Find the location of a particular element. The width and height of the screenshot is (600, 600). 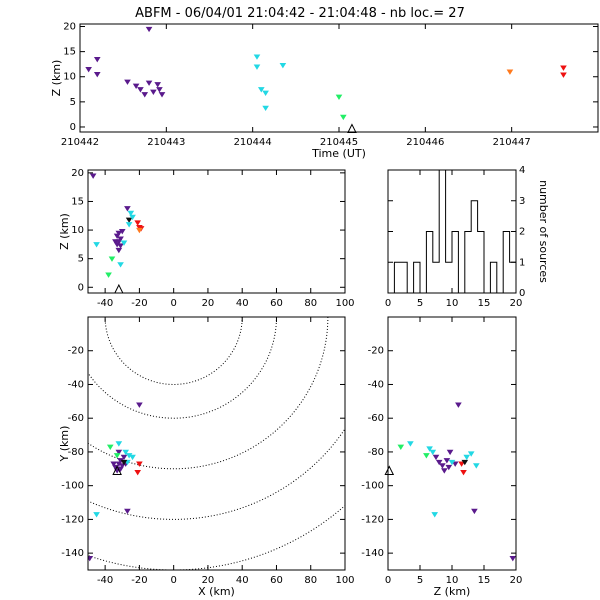

x-tick-label: 15 is located at coordinates (484, 580).